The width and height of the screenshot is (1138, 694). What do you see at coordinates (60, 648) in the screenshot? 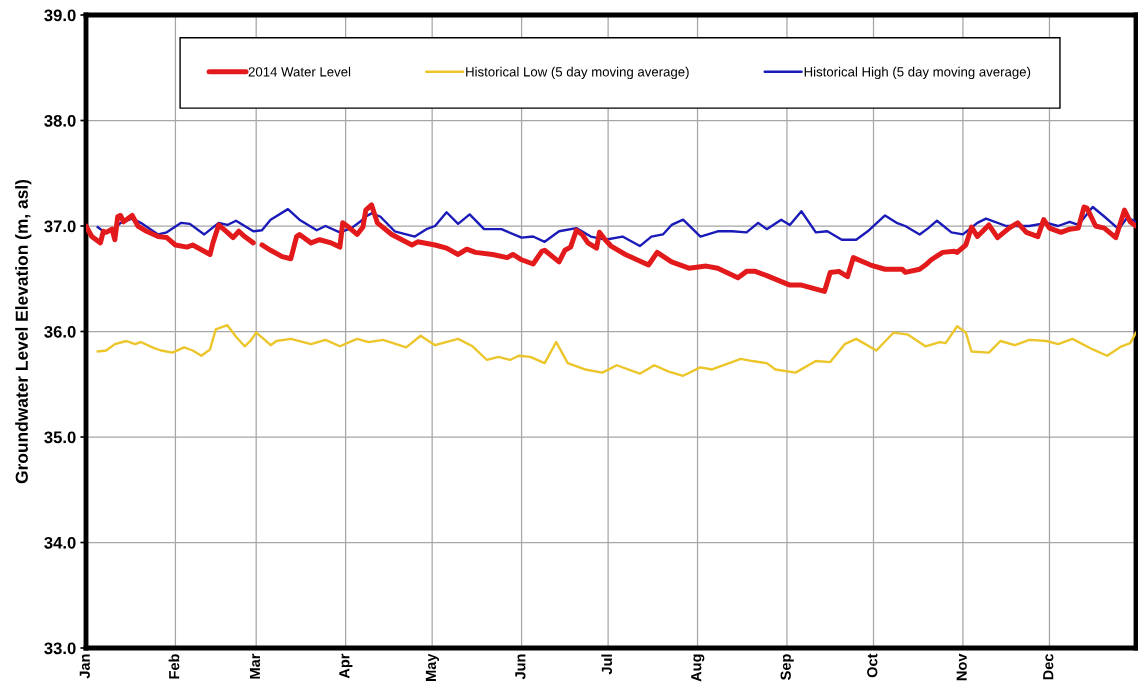
I see `y-tick-label: 33.0` at bounding box center [60, 648].